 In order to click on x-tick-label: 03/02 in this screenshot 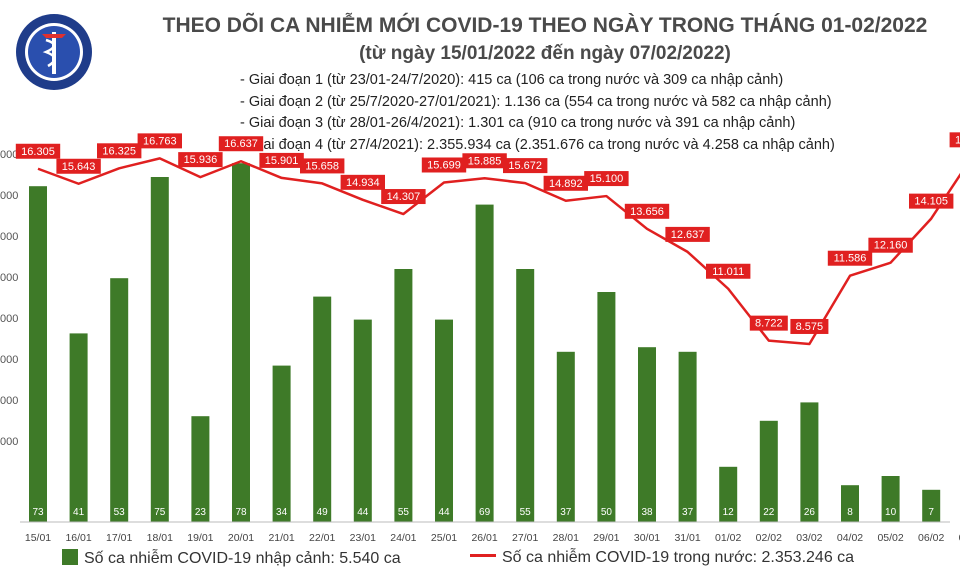, I will do `click(809, 538)`.